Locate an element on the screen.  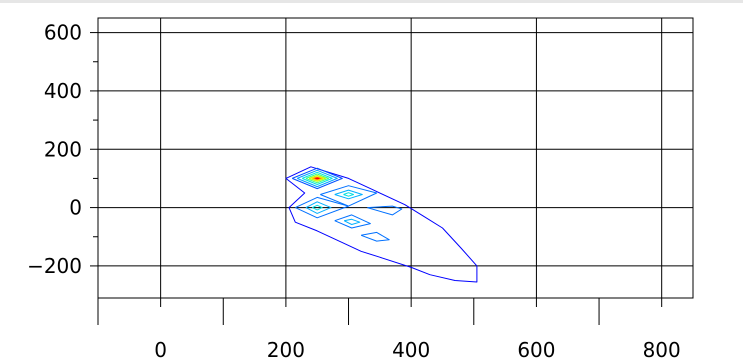
y-tick-label: 400 is located at coordinates (63, 91).